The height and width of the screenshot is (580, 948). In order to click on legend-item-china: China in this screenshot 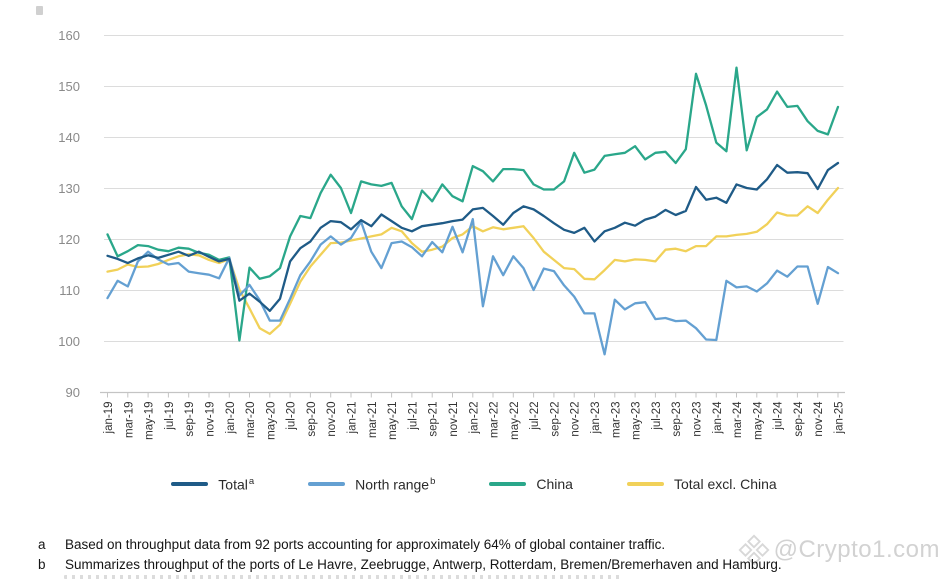, I will do `click(531, 484)`.